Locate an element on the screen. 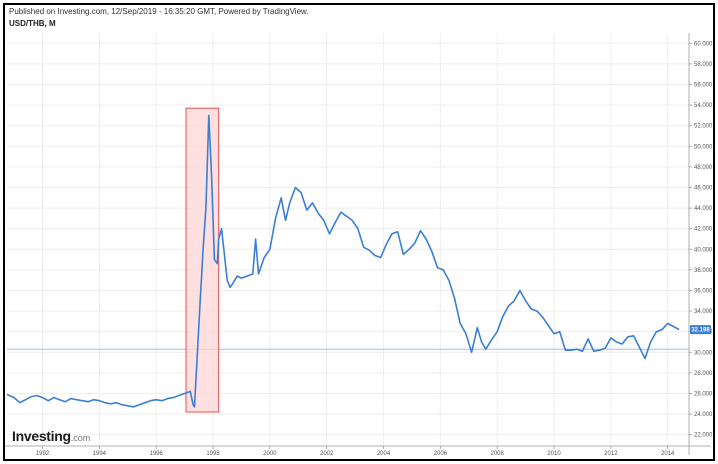  x-tick-label: 2006 is located at coordinates (441, 454).